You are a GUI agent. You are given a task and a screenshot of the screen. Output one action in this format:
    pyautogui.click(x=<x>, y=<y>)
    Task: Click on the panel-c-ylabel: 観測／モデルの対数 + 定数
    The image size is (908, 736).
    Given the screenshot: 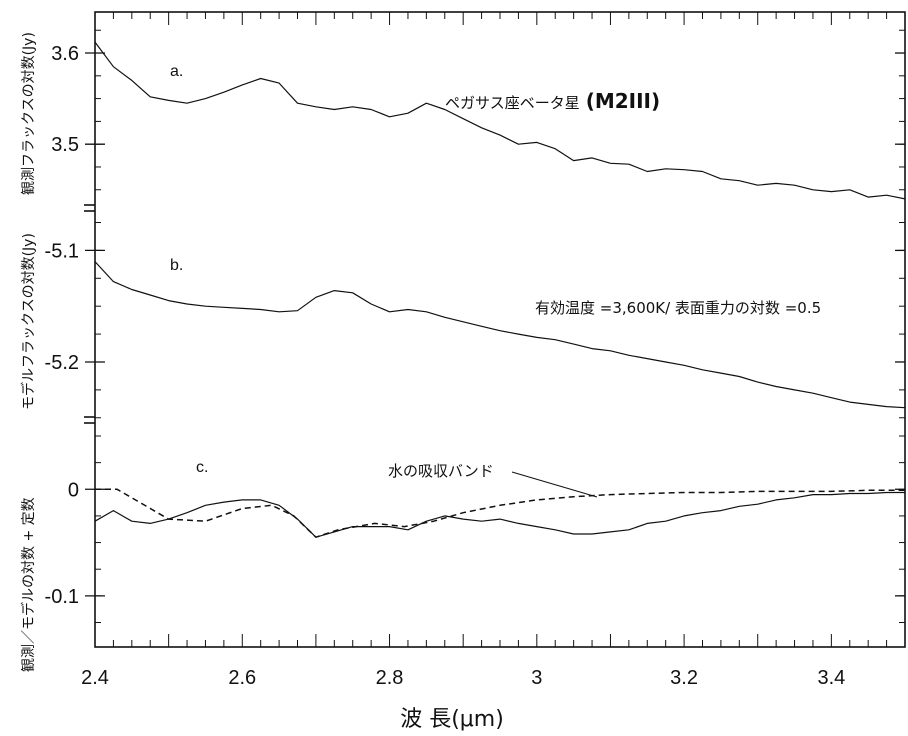 What is the action you would take?
    pyautogui.click(x=28, y=584)
    